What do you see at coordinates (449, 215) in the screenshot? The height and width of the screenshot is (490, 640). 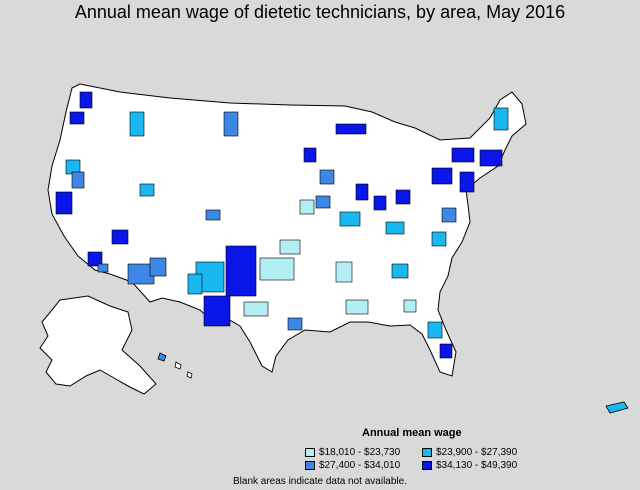 I see `area-virginia` at bounding box center [449, 215].